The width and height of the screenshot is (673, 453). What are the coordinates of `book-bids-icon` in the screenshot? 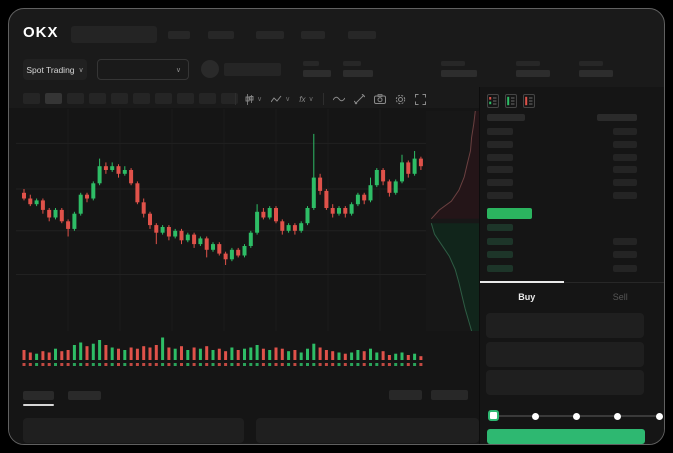 It's located at (511, 101).